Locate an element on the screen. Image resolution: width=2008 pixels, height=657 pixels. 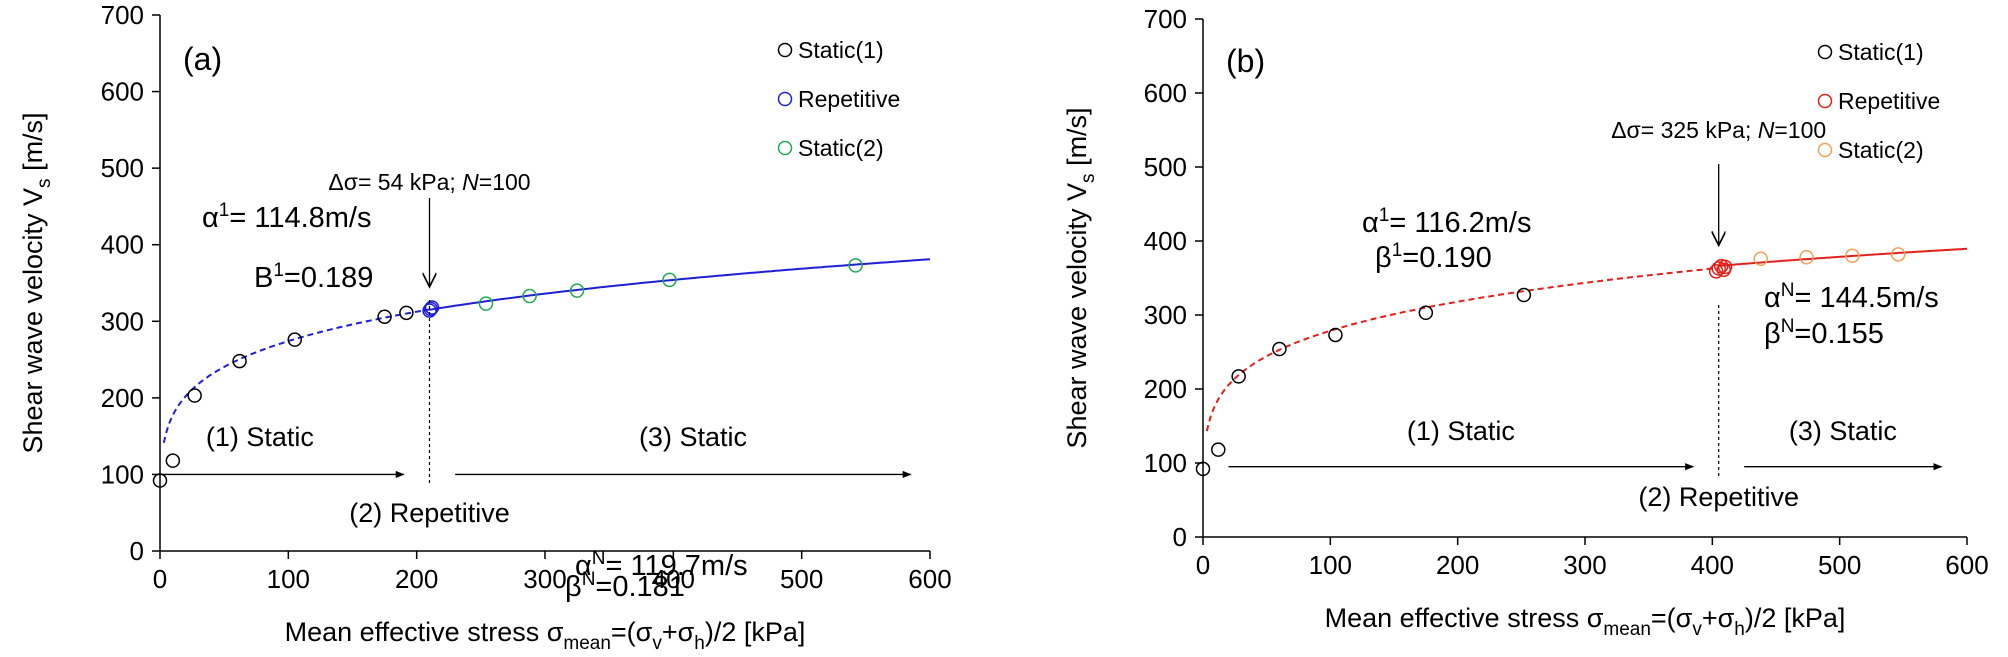
panel-label: (b) is located at coordinates (1245, 61).